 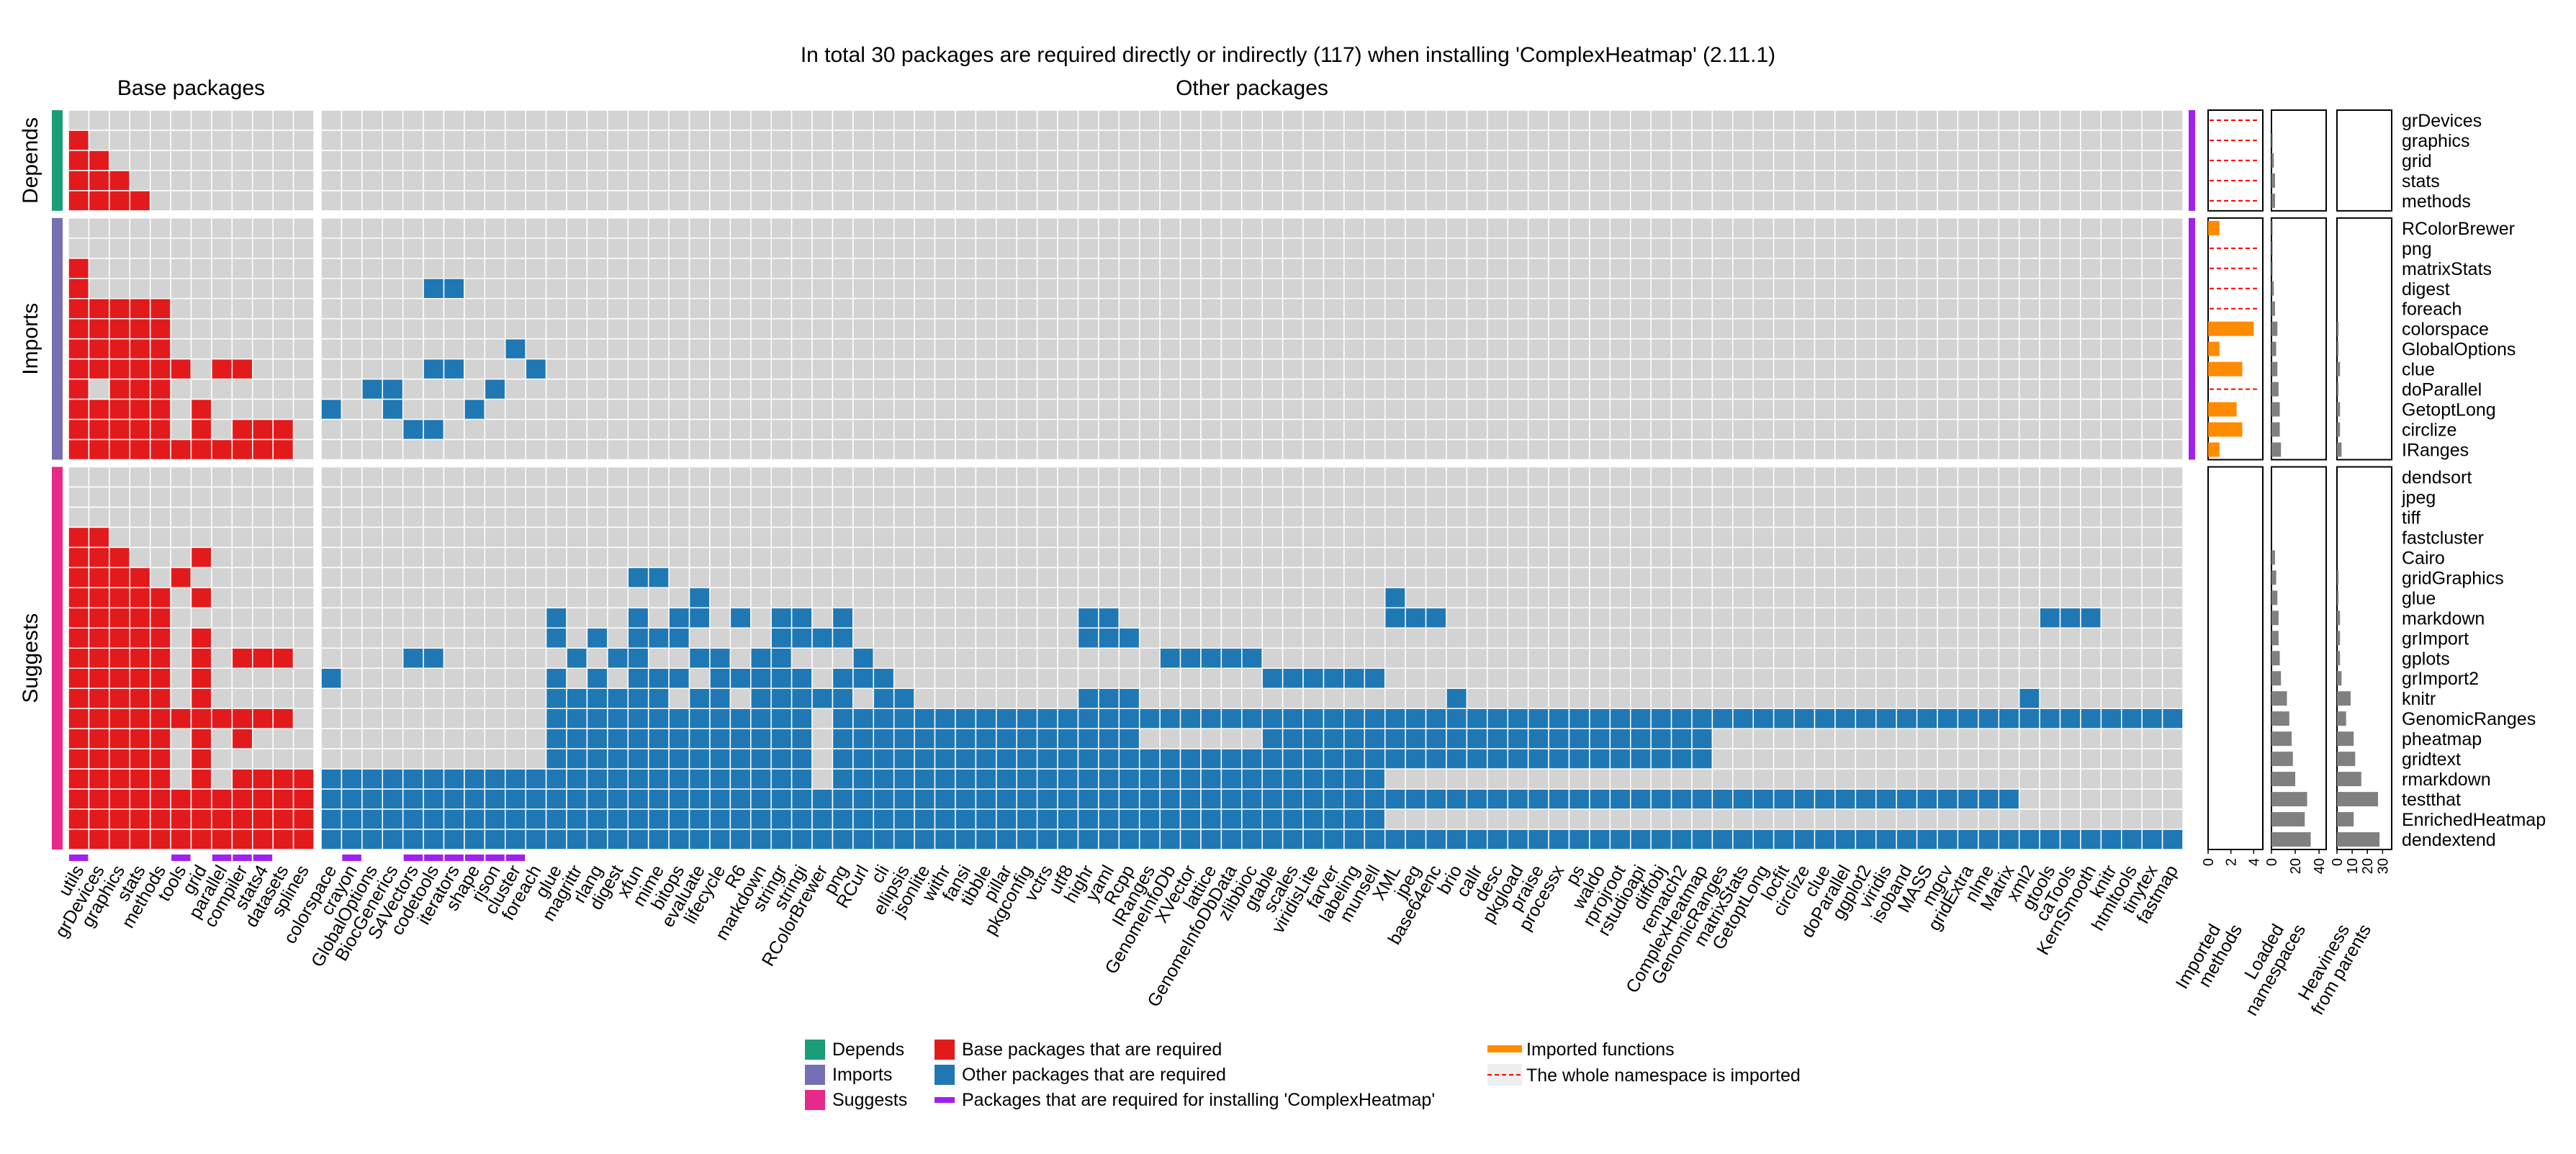 What do you see at coordinates (2417, 161) in the screenshot?
I see `row-label: grid` at bounding box center [2417, 161].